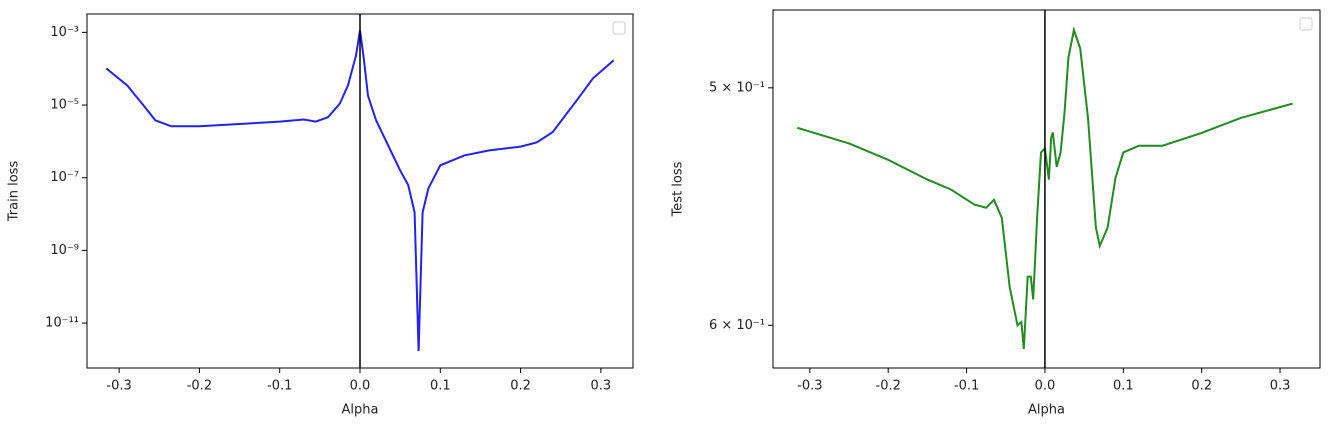 The height and width of the screenshot is (425, 1328). I want to click on y-tick-label: 6 × 10⁻¹, so click(737, 325).